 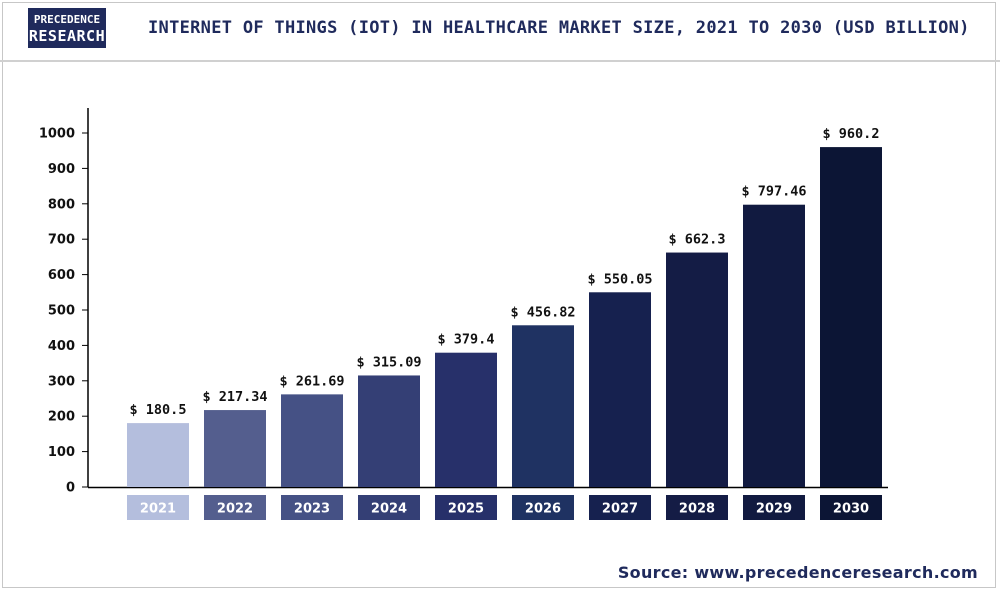 I want to click on y-tick-label: 0, so click(x=70, y=488).